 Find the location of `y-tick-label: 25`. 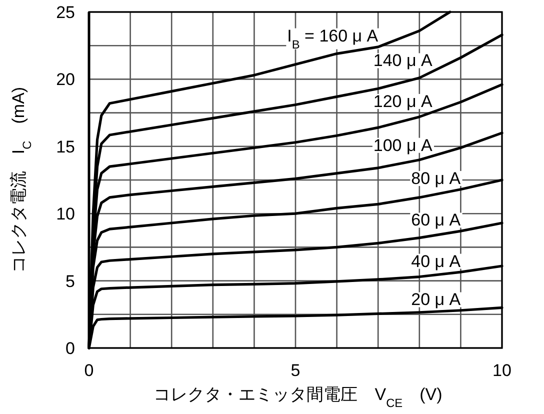

y-tick-label: 25 is located at coordinates (65, 12).